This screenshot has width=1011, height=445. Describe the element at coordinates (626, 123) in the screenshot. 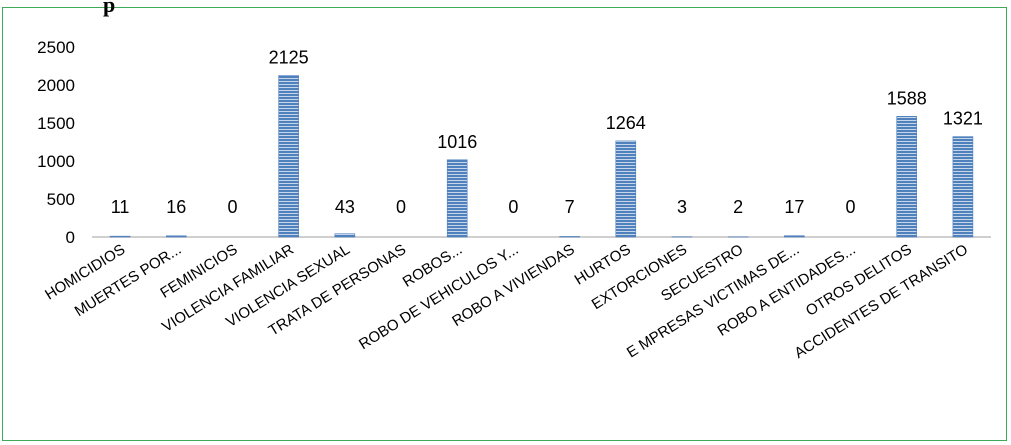

I see `data-label: 1264` at that location.